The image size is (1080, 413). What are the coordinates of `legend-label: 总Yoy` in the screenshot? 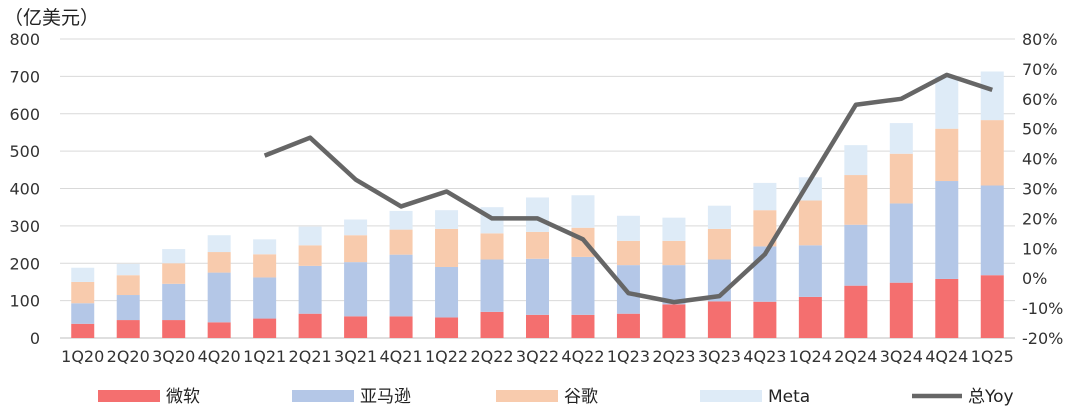 It's located at (991, 397).